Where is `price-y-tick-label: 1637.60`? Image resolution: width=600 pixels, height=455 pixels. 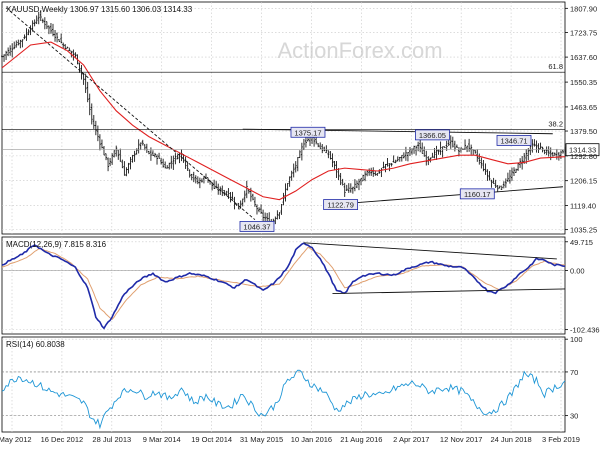 price-y-tick-label: 1637.60 is located at coordinates (583, 57).